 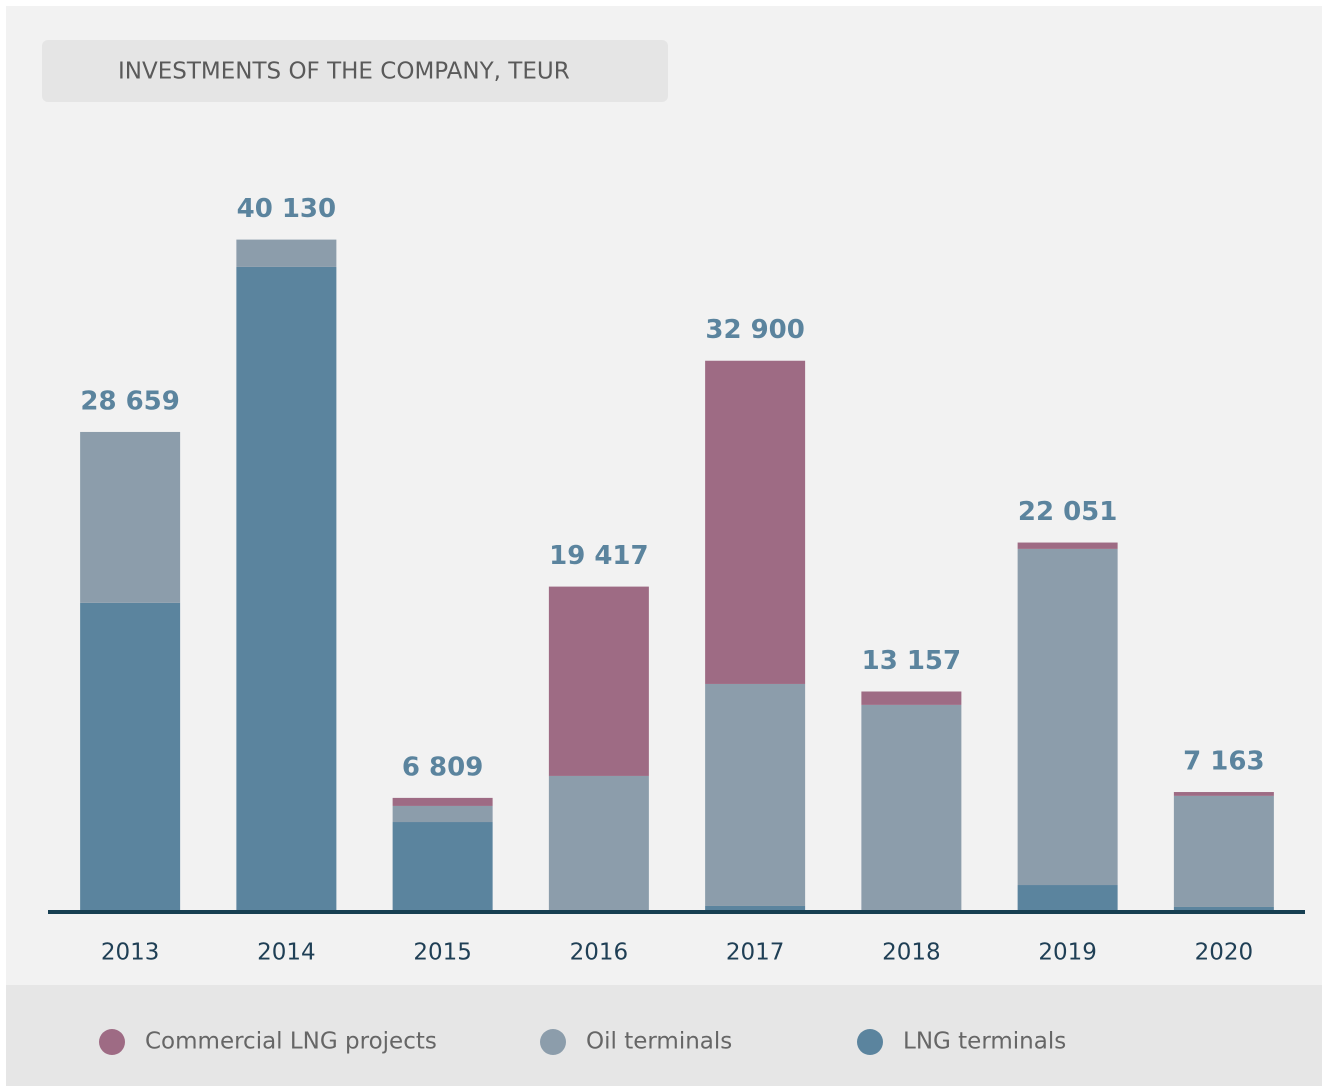 I want to click on total-label: 19 417, so click(x=599, y=556).